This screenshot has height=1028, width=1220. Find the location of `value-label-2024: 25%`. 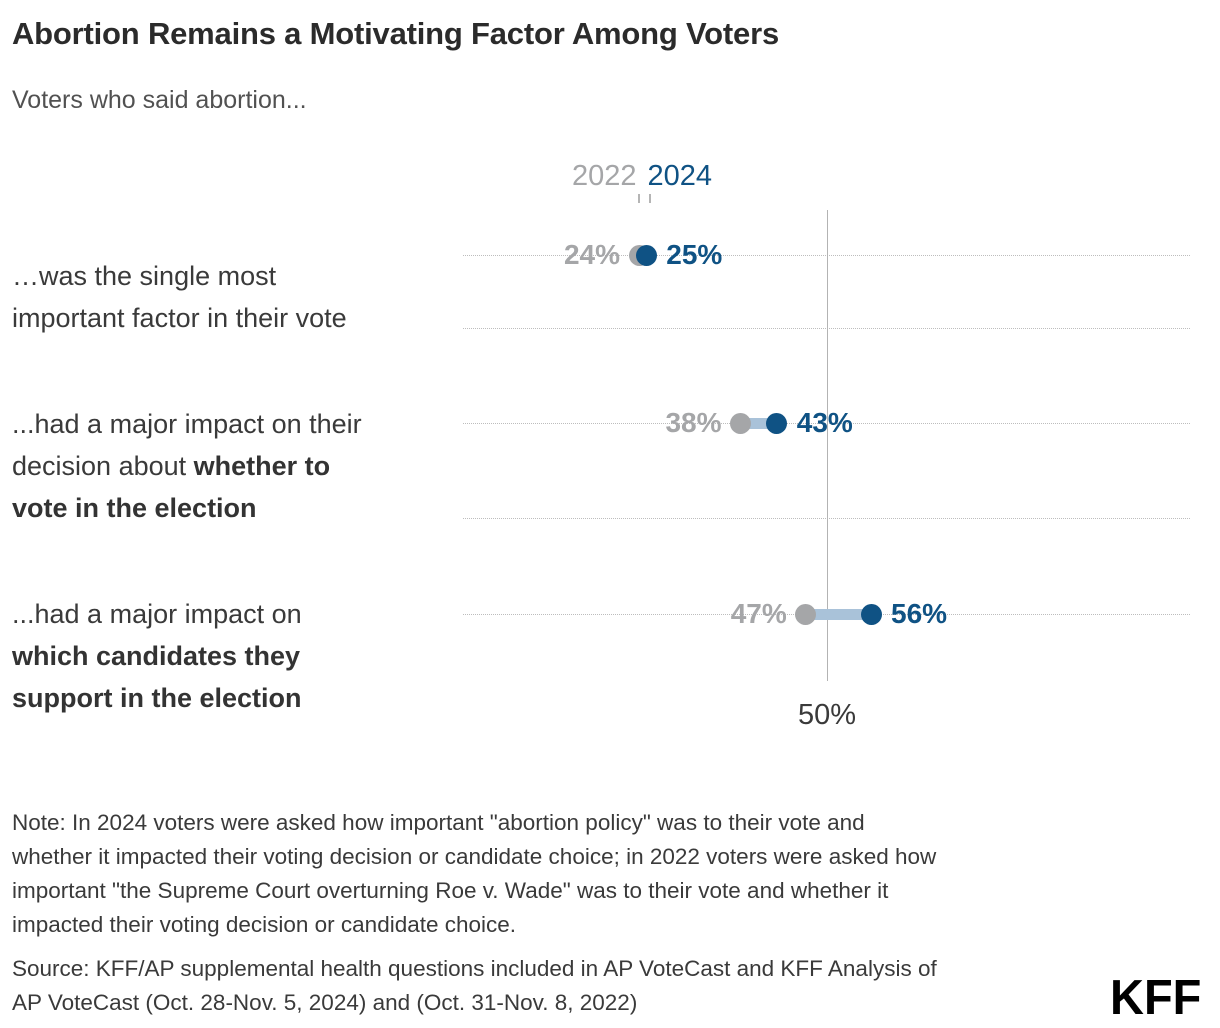

value-label-2024: 25% is located at coordinates (694, 254).